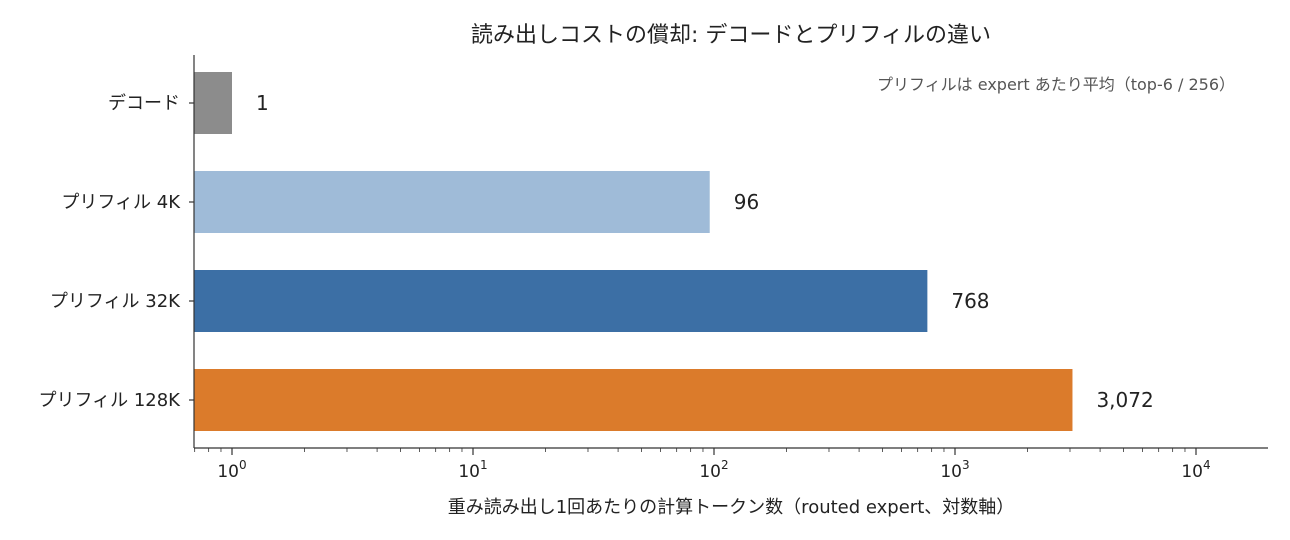  Describe the element at coordinates (144, 103) in the screenshot. I see `category-label-0: デコード` at that location.